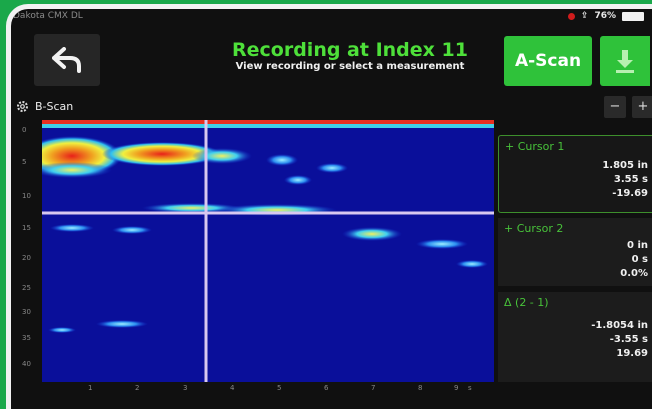  Describe the element at coordinates (642, 107) in the screenshot. I see `zoom-in-button: +` at that location.